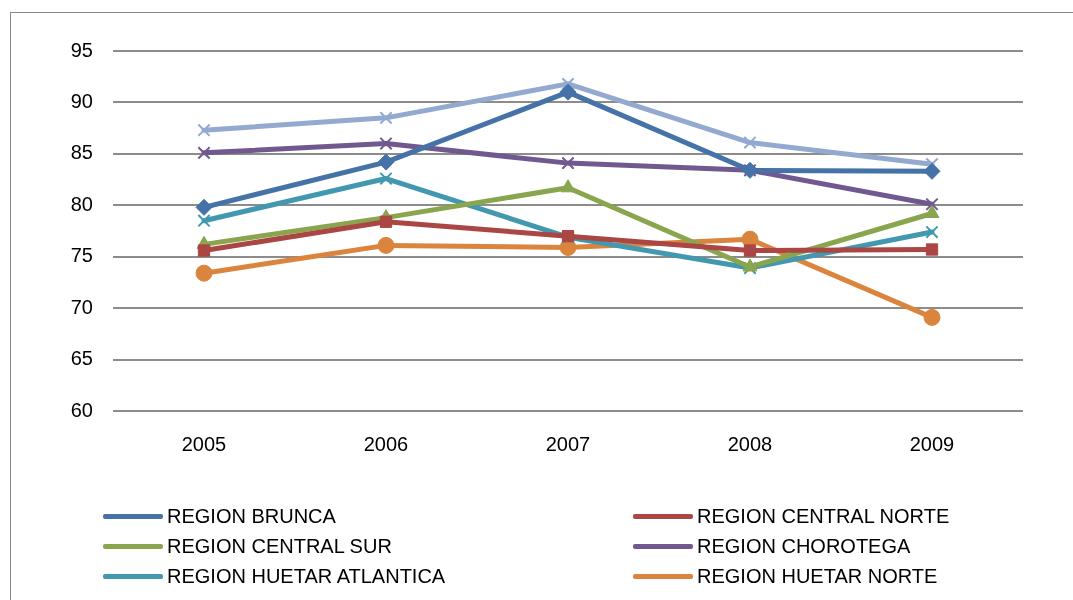 This screenshot has width=1073, height=600. Describe the element at coordinates (823, 516) in the screenshot. I see `legend-label: REGION CENTRAL NORTE` at that location.